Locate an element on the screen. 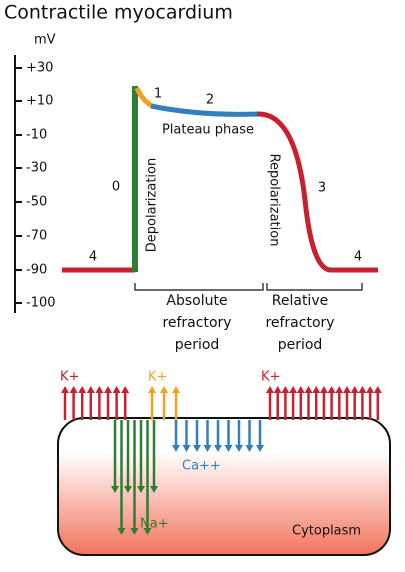 The width and height of the screenshot is (405, 572). phase-label: 0 is located at coordinates (116, 187).